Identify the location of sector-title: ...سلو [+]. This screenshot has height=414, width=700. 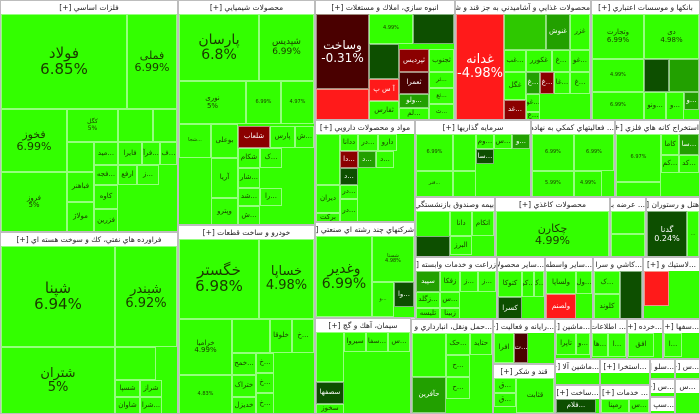
(662, 367).